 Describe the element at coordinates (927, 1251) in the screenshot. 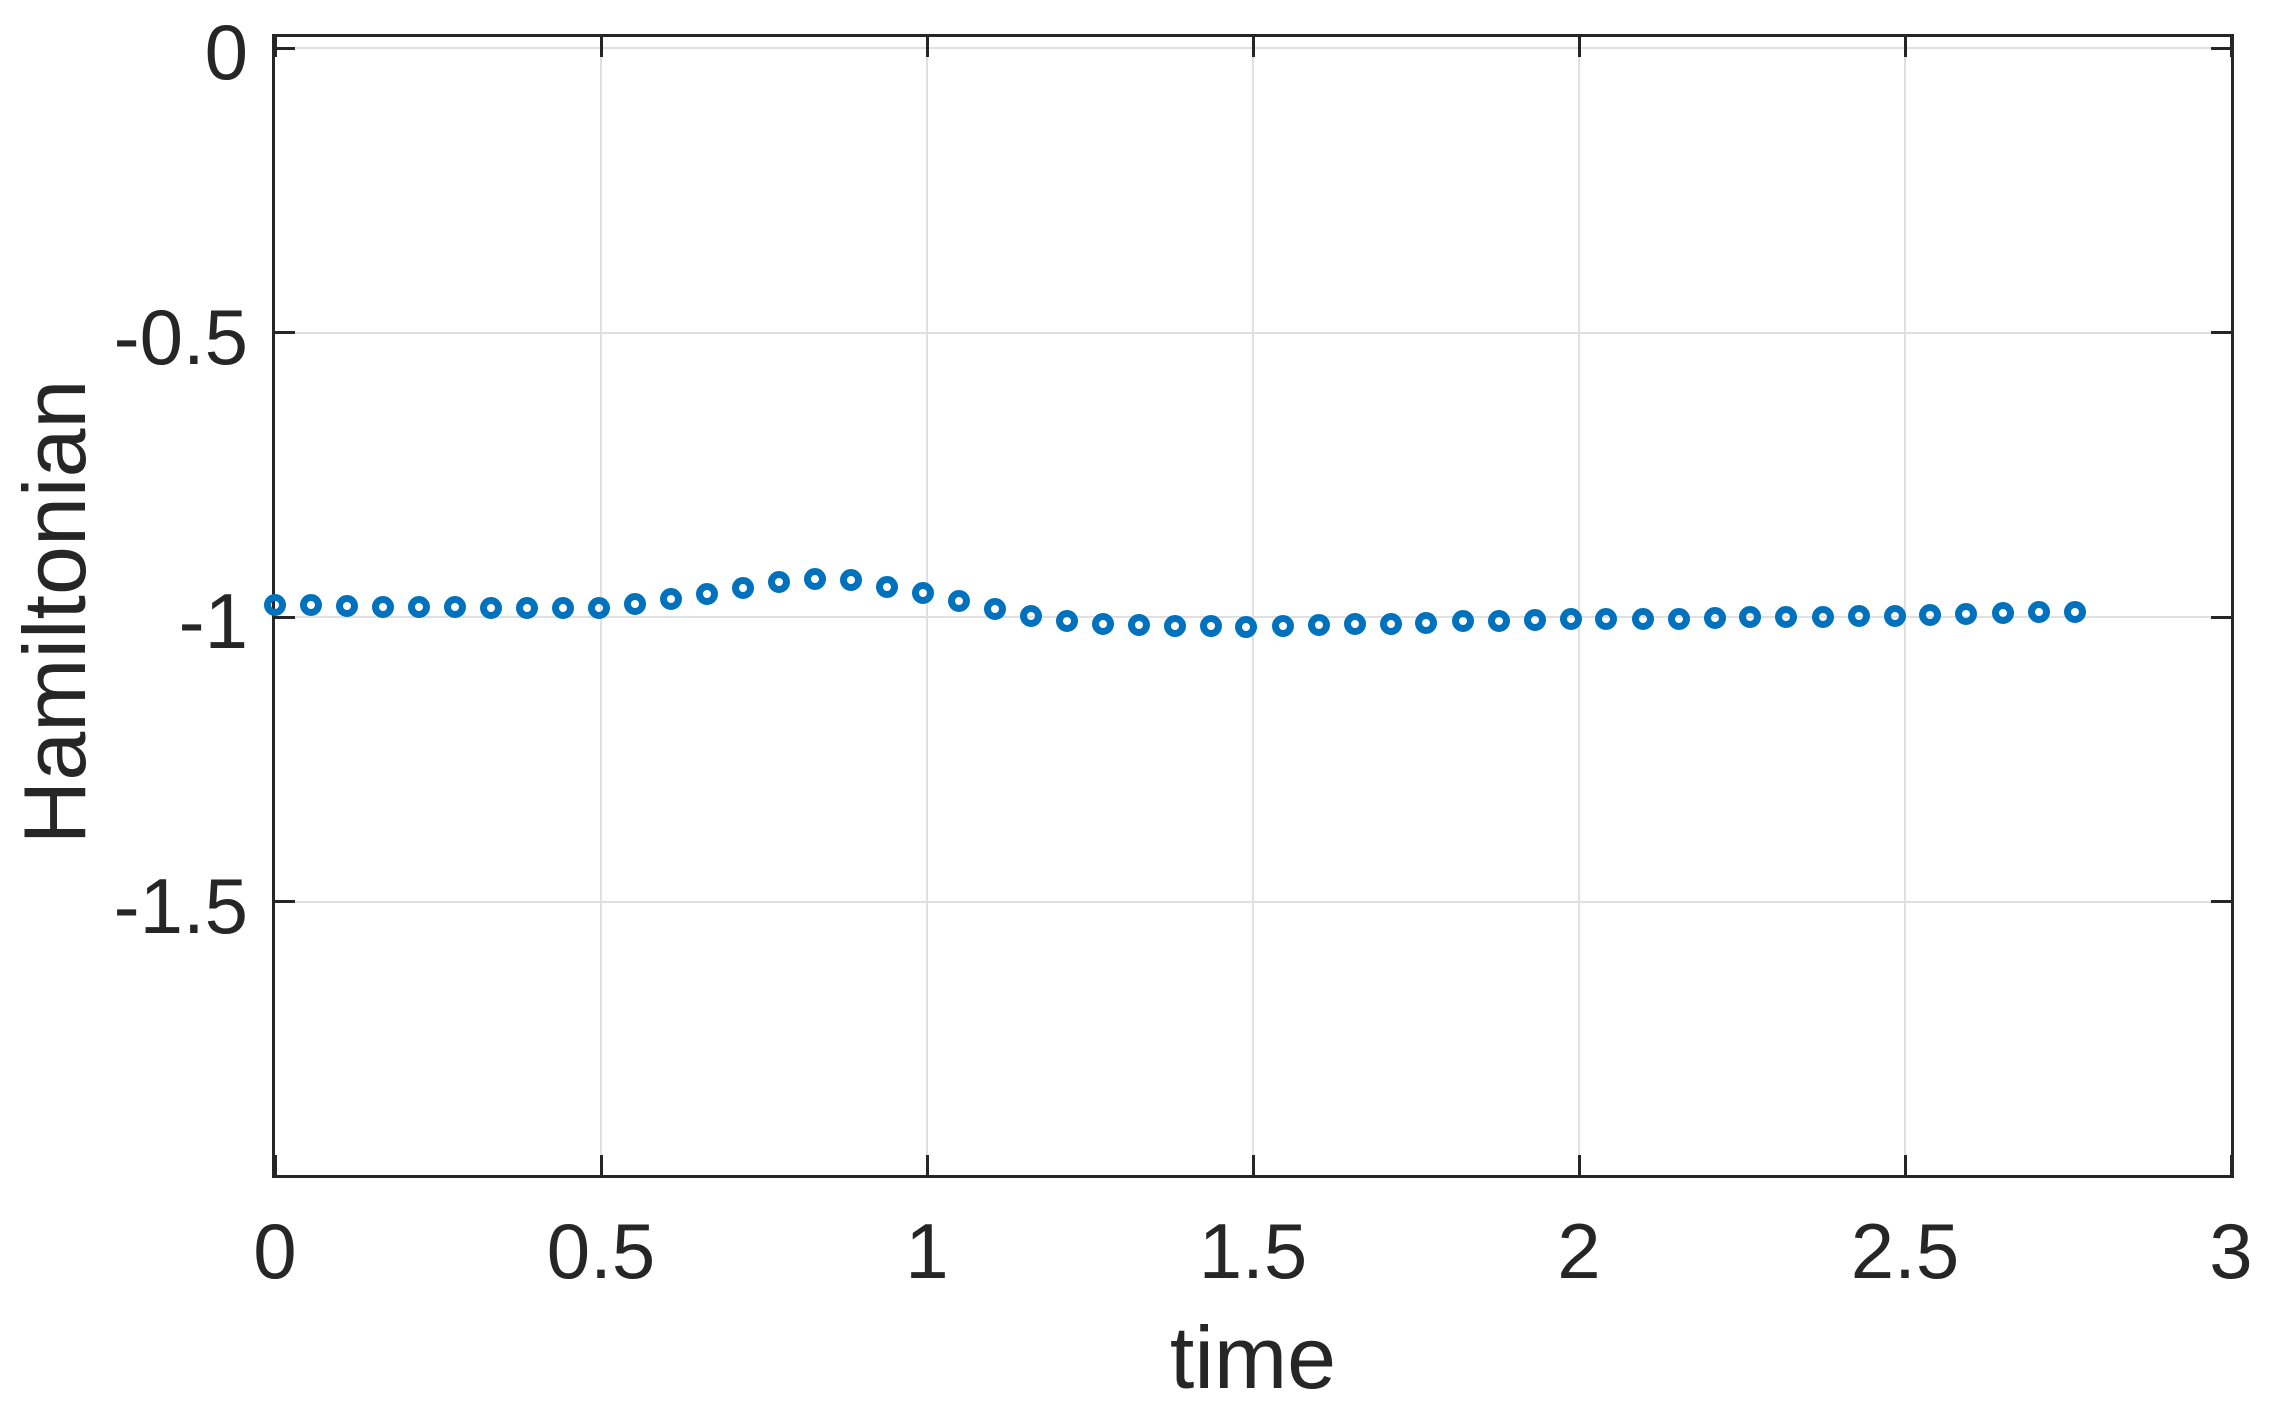

I see `x-tick-label: 1` at that location.